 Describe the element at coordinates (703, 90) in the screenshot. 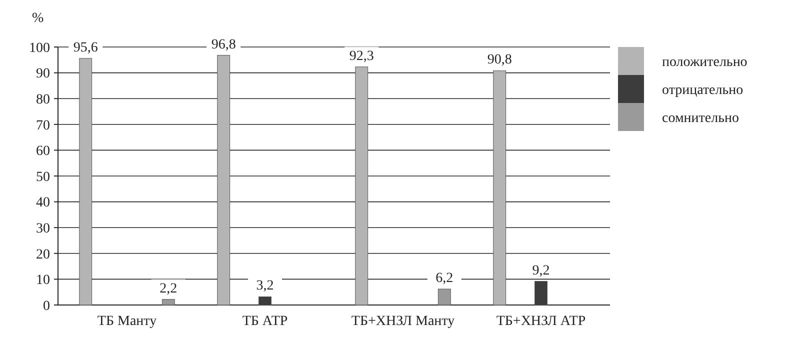

I see `legend-label: отрицательно` at that location.